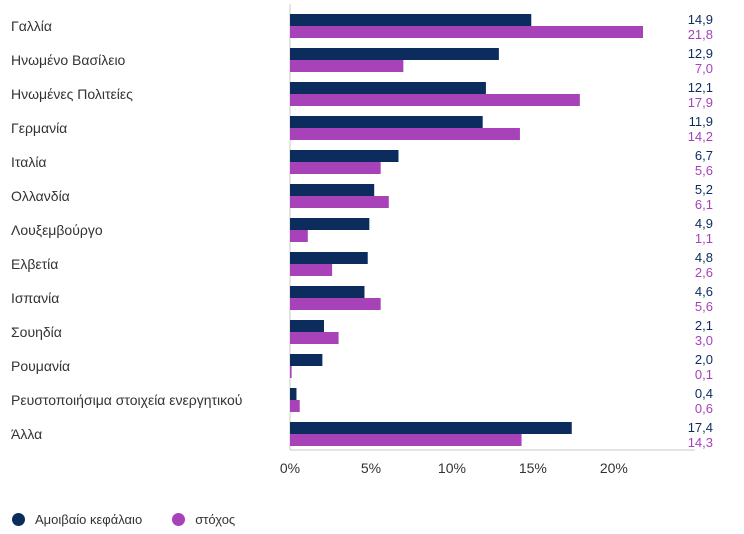  What do you see at coordinates (704, 325) in the screenshot?
I see `value-label-fund: 2,1` at bounding box center [704, 325].